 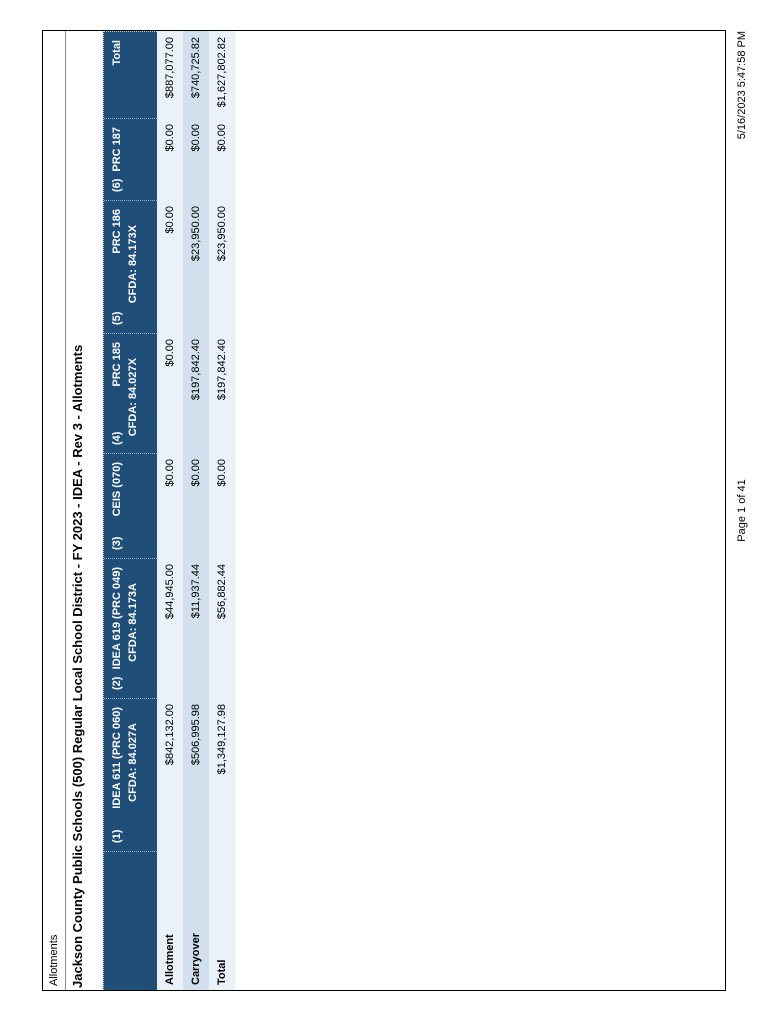 I want to click on column-header-ceis-070: (3) CEIS (070), so click(x=130, y=506).